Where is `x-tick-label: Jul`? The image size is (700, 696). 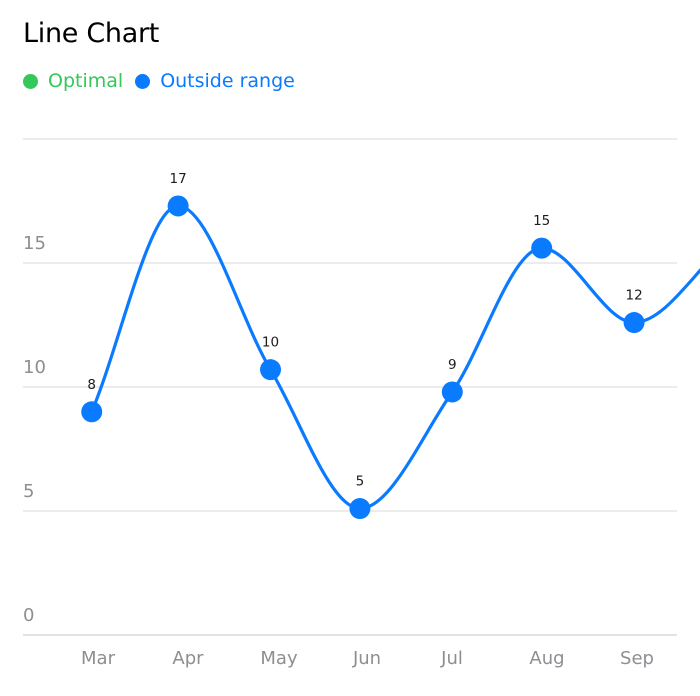 x-tick-label: Jul is located at coordinates (451, 658).